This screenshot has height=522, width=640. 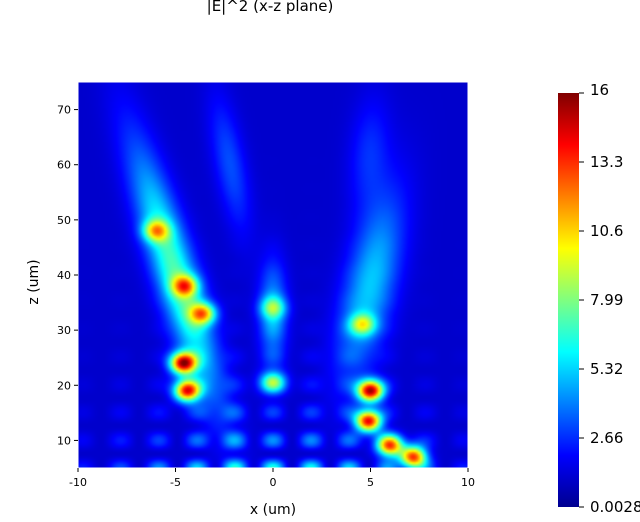 What do you see at coordinates (273, 510) in the screenshot?
I see `x-axis-label: x (um)` at bounding box center [273, 510].